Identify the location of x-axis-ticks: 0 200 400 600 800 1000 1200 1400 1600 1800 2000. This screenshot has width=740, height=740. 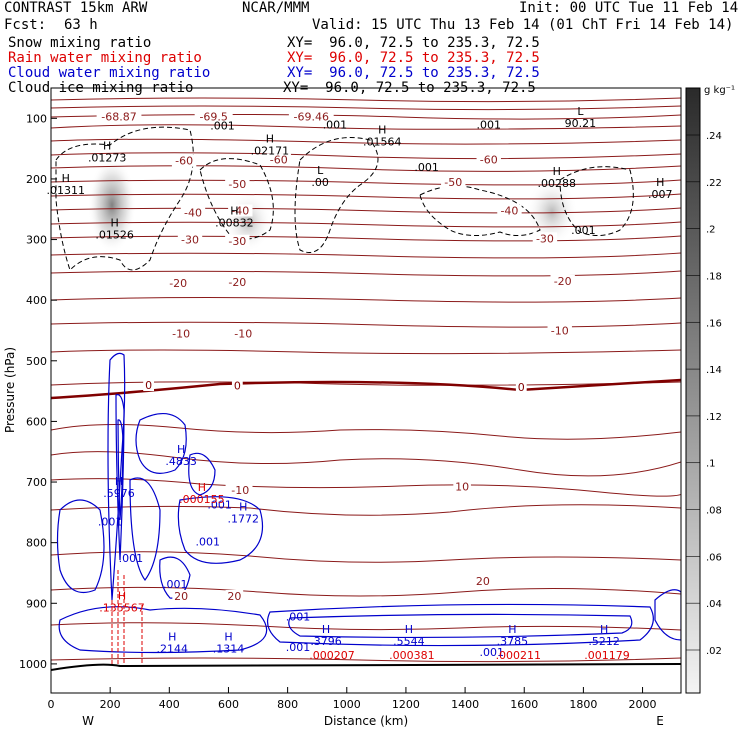
(352, 699).